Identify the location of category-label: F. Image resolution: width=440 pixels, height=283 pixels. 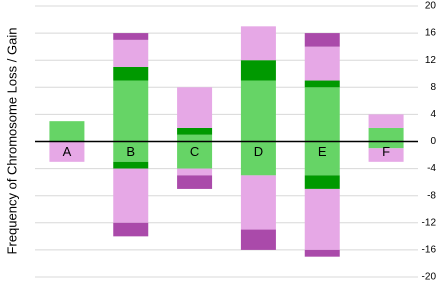
(386, 151).